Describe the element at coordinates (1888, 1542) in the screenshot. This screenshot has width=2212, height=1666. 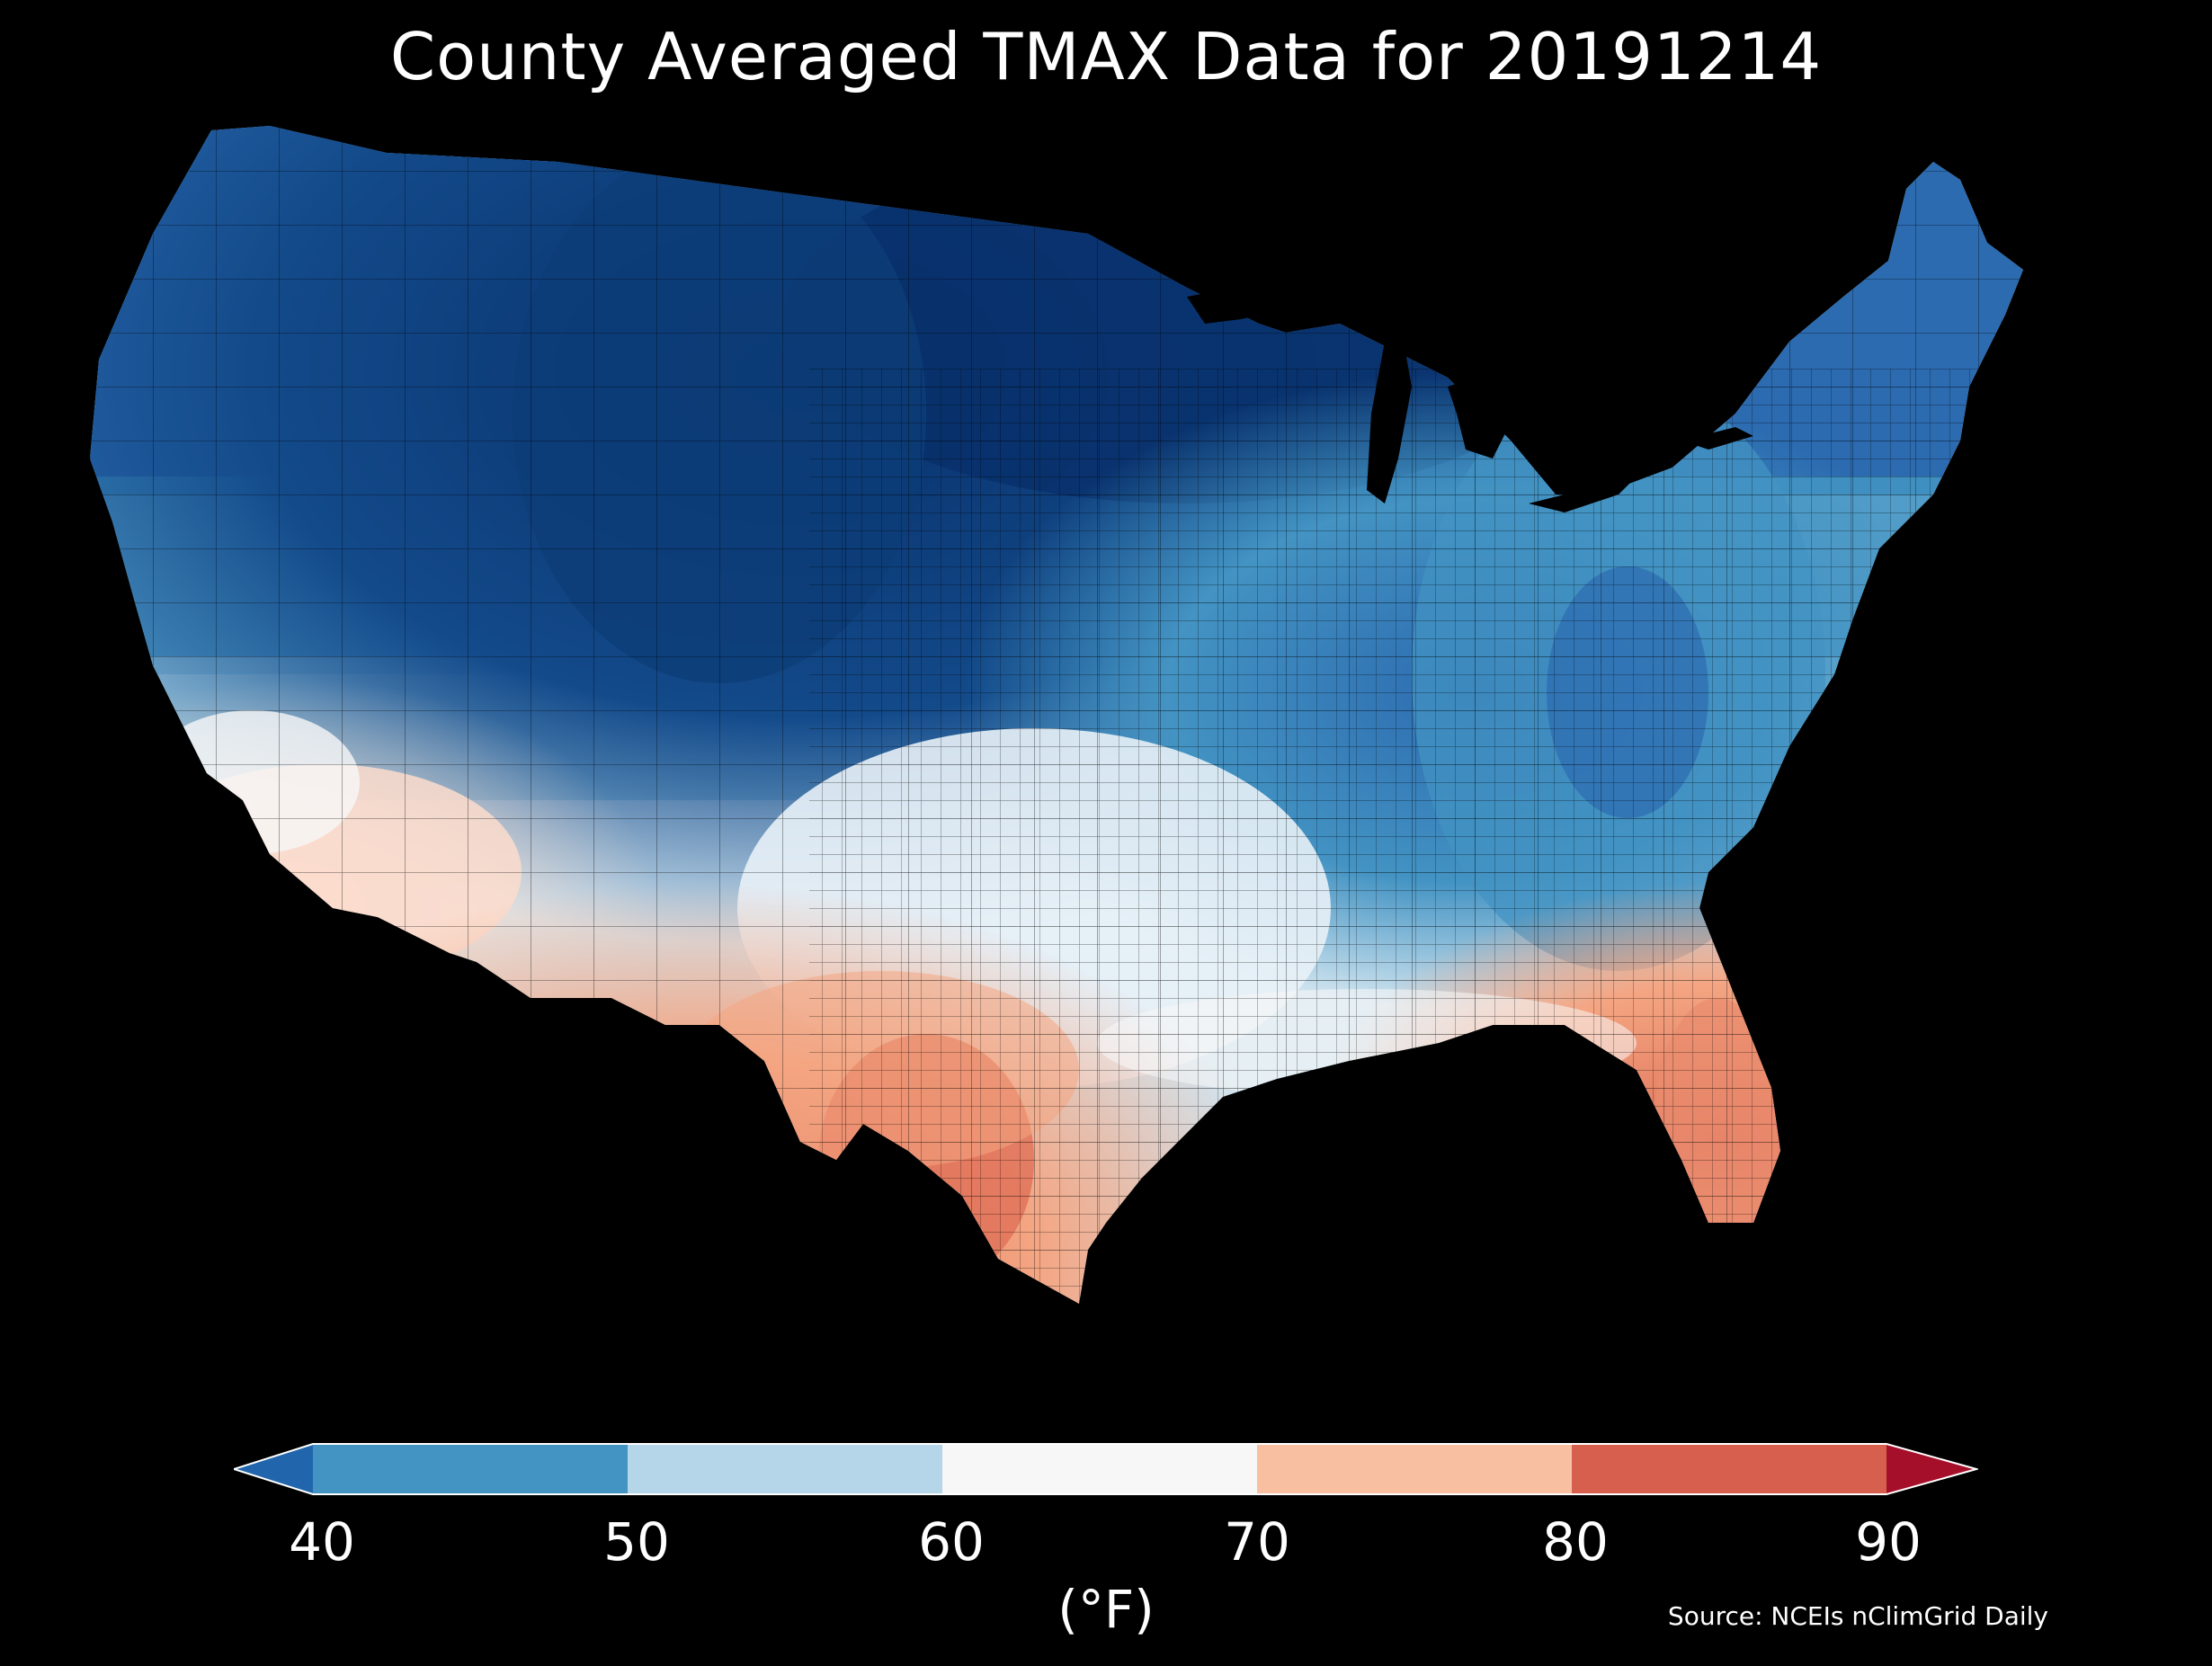
I see `colorbar-tick-label: 90` at that location.